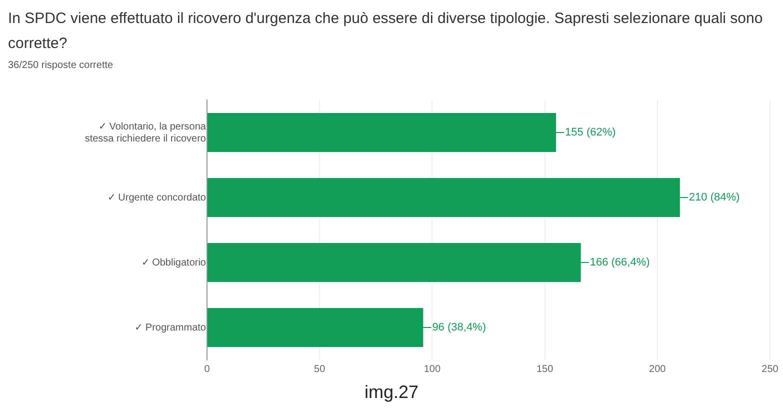 Image resolution: width=783 pixels, height=412 pixels. Describe the element at coordinates (320, 369) in the screenshot. I see `x-tick-label: 50` at that location.